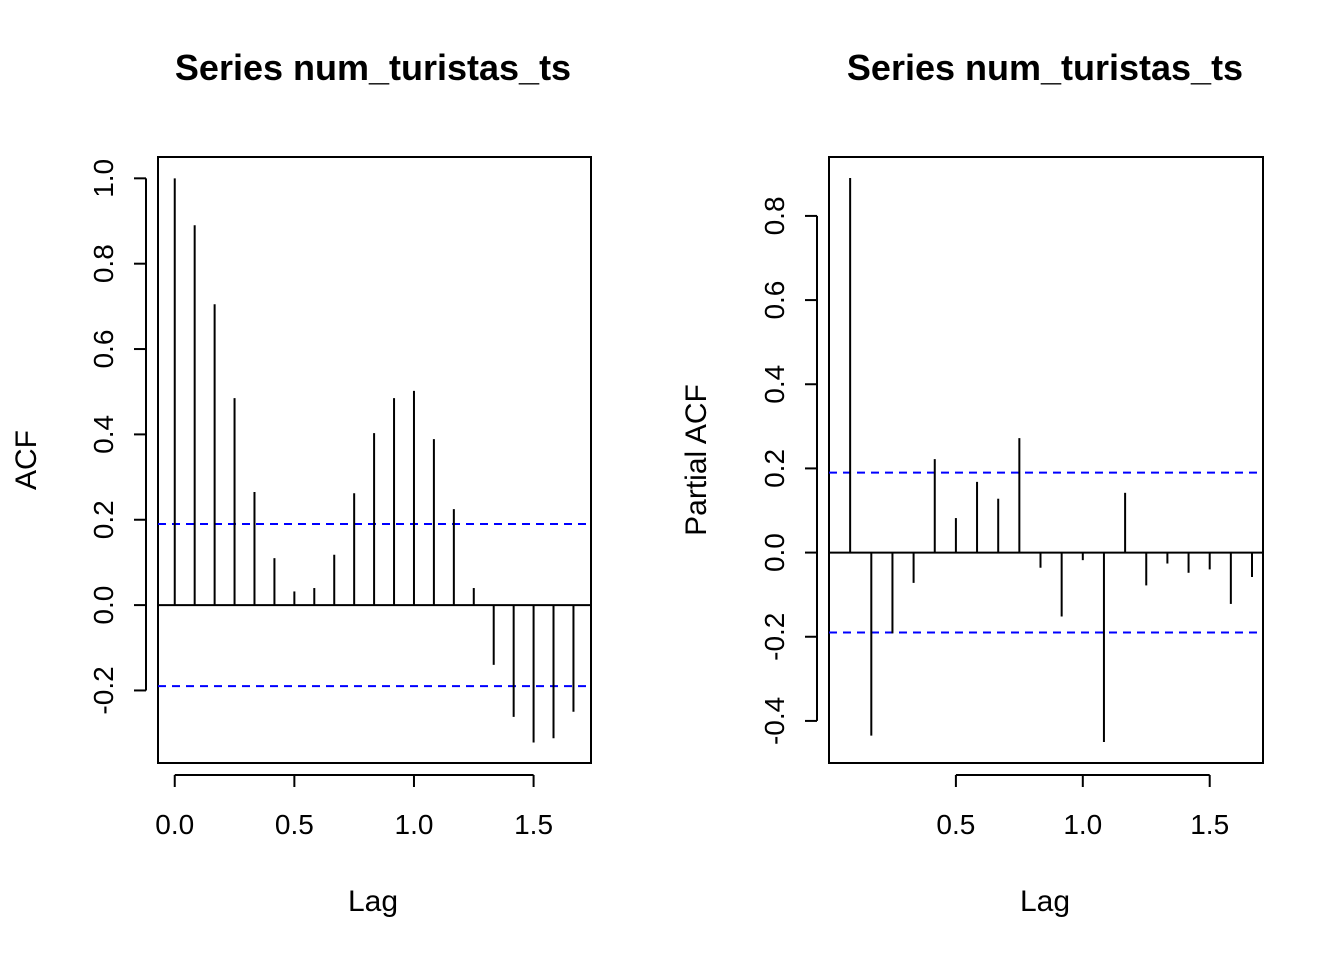 The image size is (1344, 960). I want to click on x-tick-label: 0.0, so click(174, 824).